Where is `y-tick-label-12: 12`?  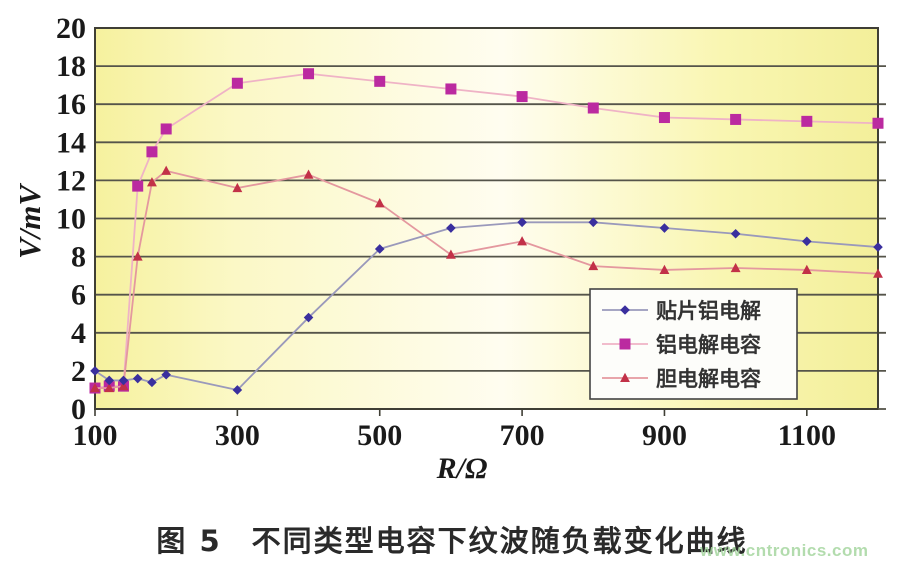
y-tick-label-12: 12 is located at coordinates (71, 180).